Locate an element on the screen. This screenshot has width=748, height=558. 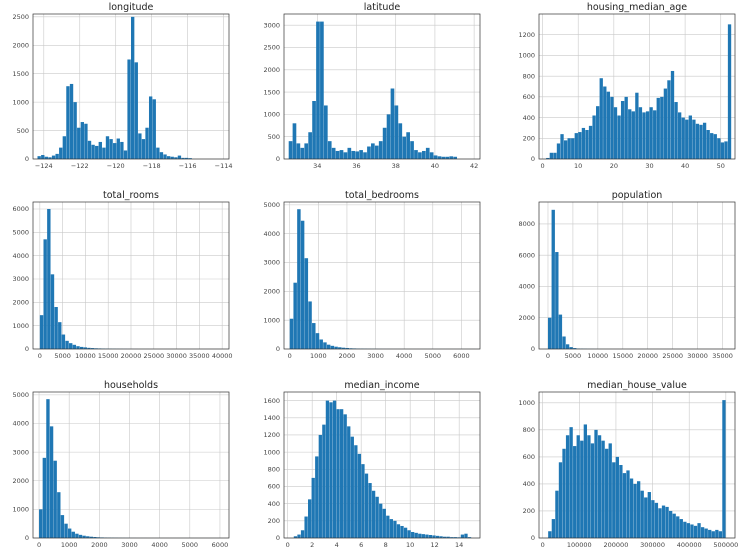
x-tick-label: 5000 is located at coordinates (433, 356).